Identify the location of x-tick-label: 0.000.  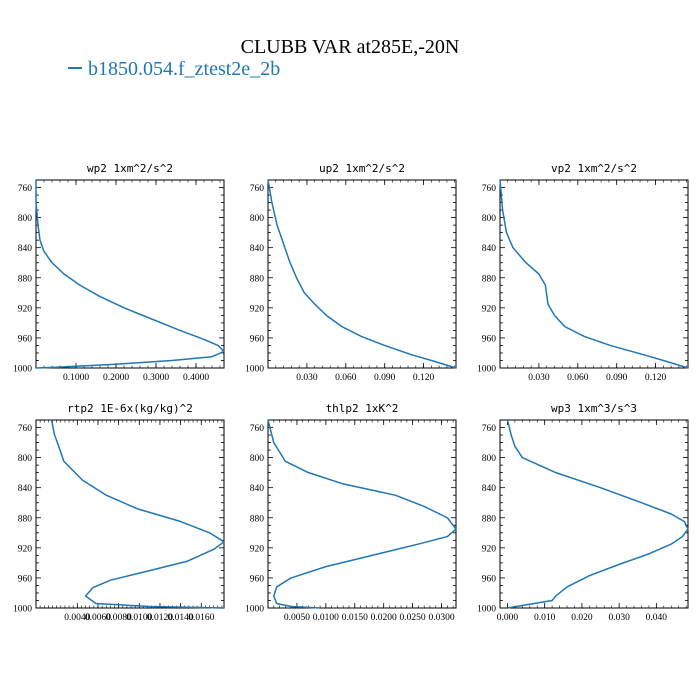
(508, 618).